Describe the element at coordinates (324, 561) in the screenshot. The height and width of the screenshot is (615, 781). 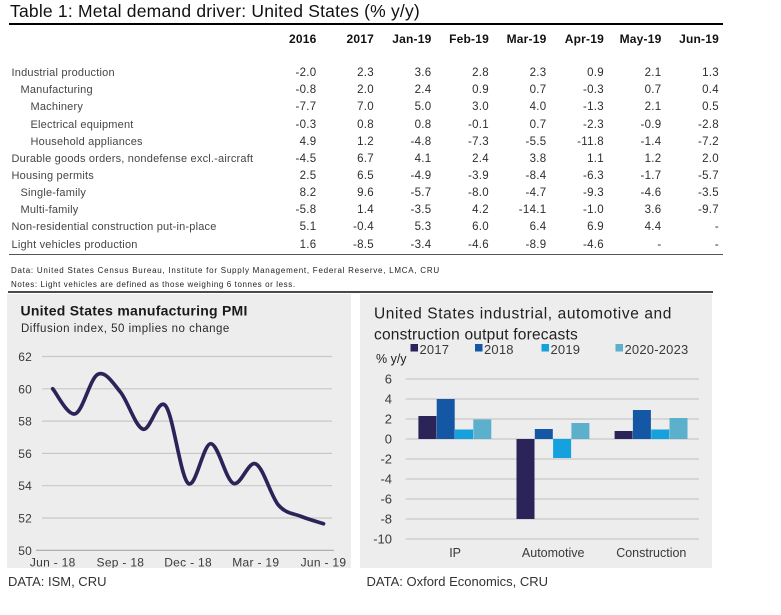
I see `svg-text: Jun - 19` at that location.